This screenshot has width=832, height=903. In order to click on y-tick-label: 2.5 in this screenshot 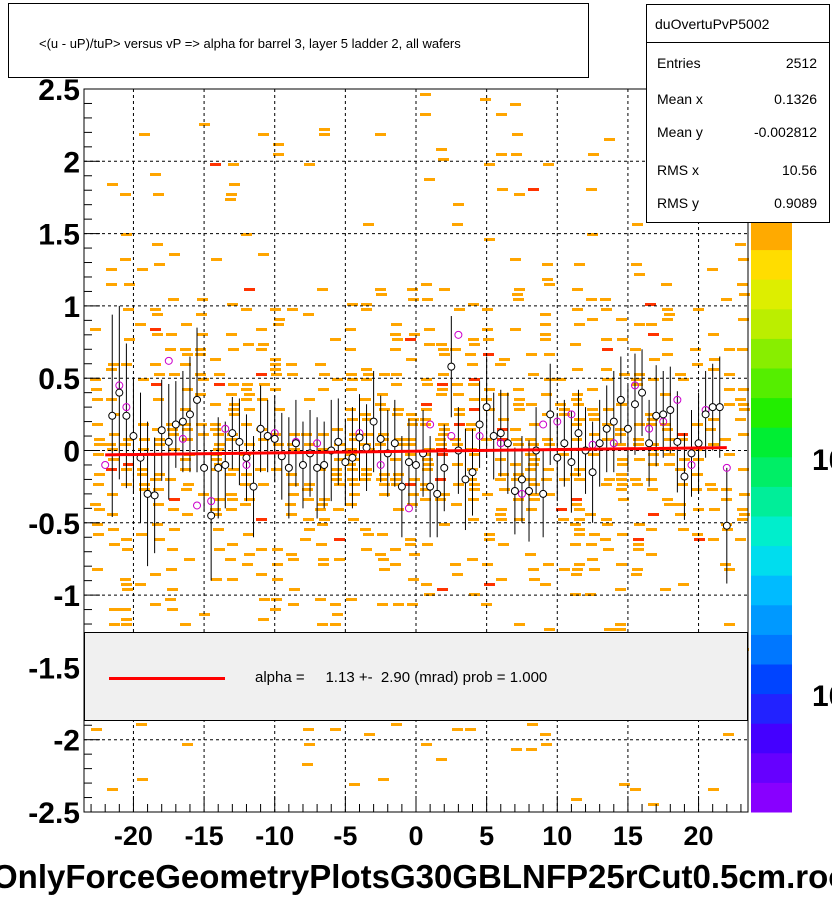, I will do `click(59, 90)`.